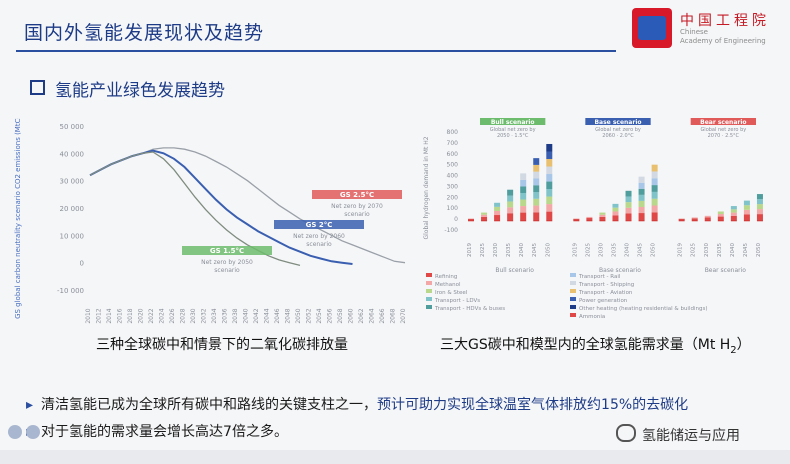 The image size is (790, 464). What do you see at coordinates (33, 432) in the screenshot?
I see `next-slide-button` at bounding box center [33, 432].